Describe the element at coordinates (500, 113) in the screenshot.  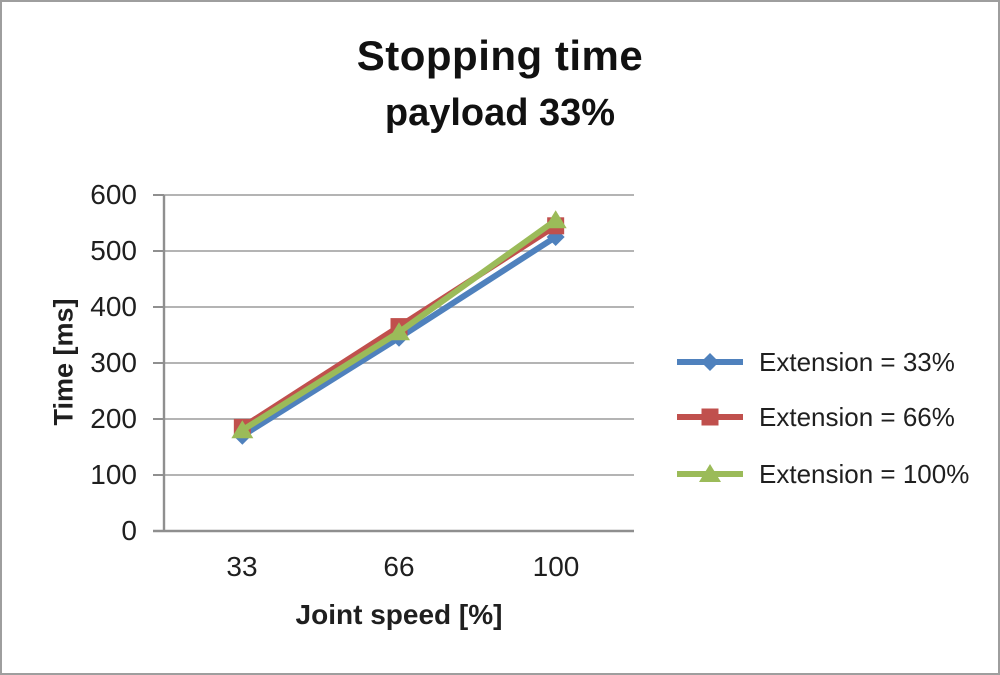
I see `chart-subtitle: payload 33%` at that location.